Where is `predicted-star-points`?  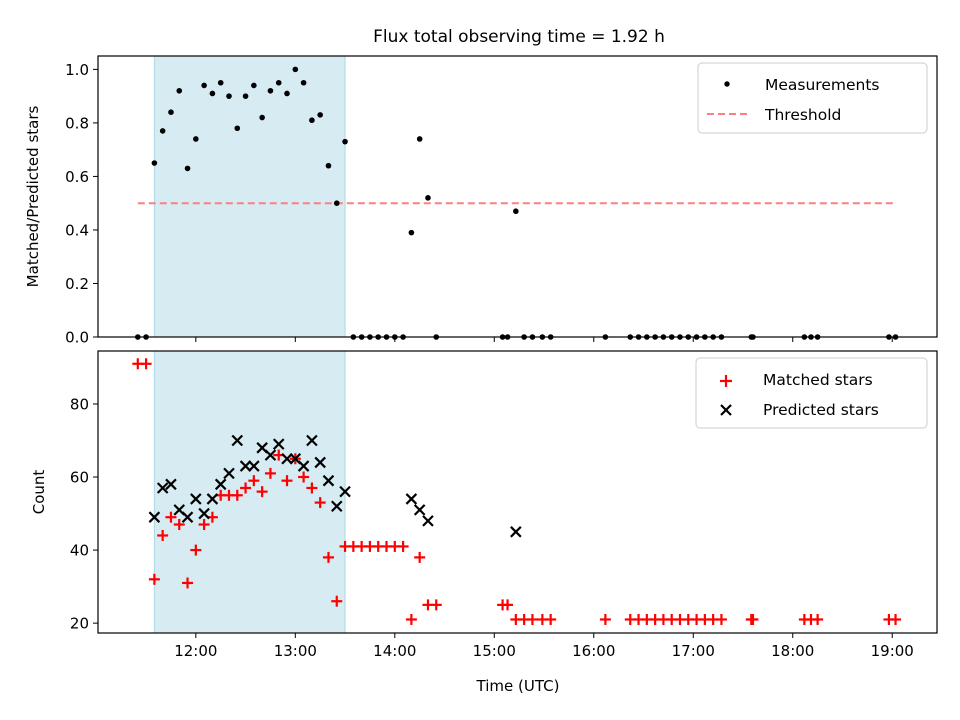 predicted-star-points is located at coordinates (335, 486).